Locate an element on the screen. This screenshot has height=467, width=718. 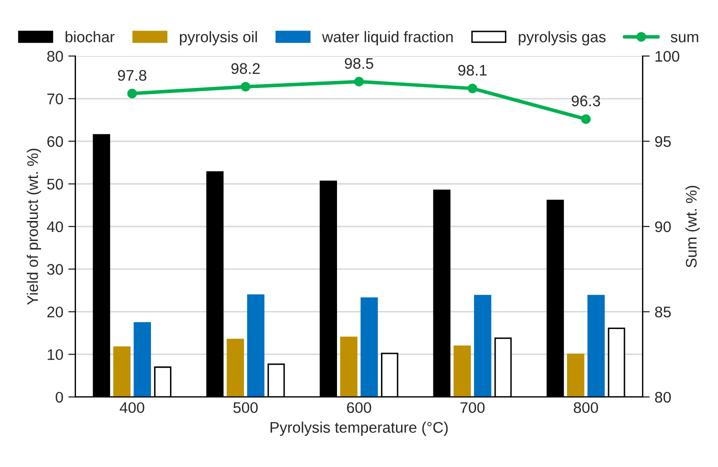
y-tick-label: 30 is located at coordinates (55, 269).